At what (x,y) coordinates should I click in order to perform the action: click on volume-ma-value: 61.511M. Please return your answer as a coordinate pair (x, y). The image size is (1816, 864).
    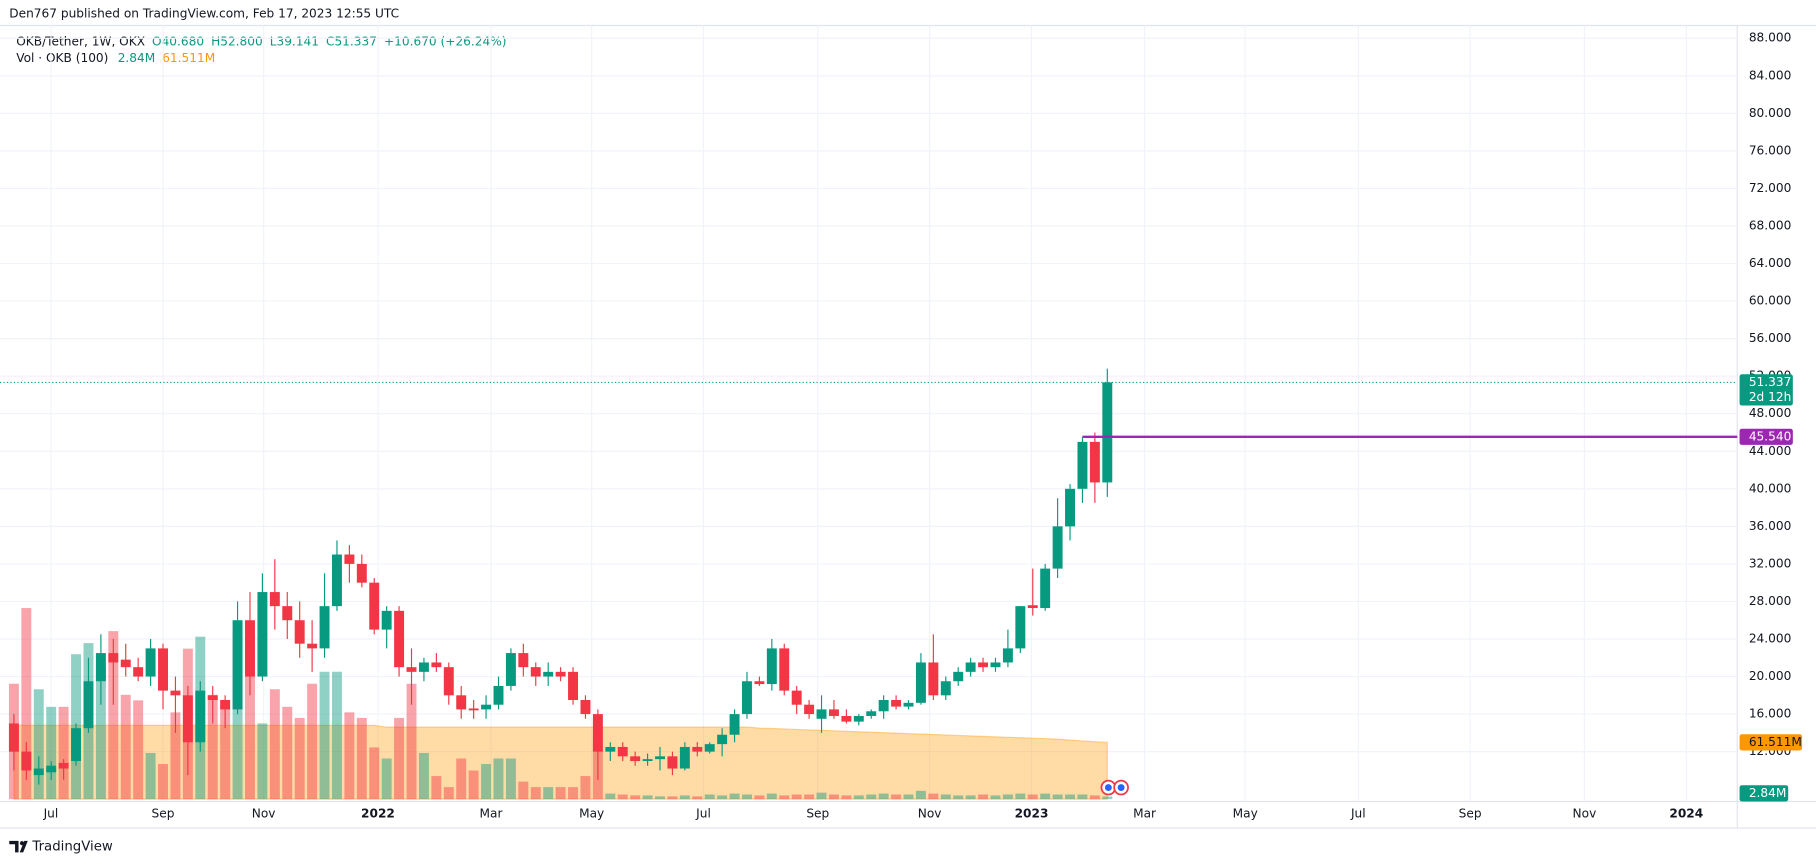
    Looking at the image, I should click on (188, 57).